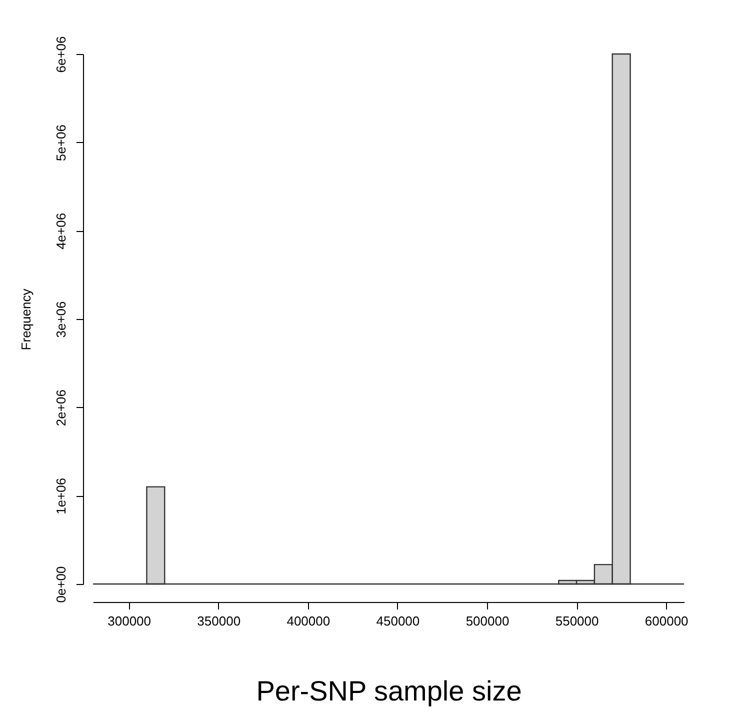 The width and height of the screenshot is (741, 726). I want to click on y-axis-title: Frequency, so click(26, 319).